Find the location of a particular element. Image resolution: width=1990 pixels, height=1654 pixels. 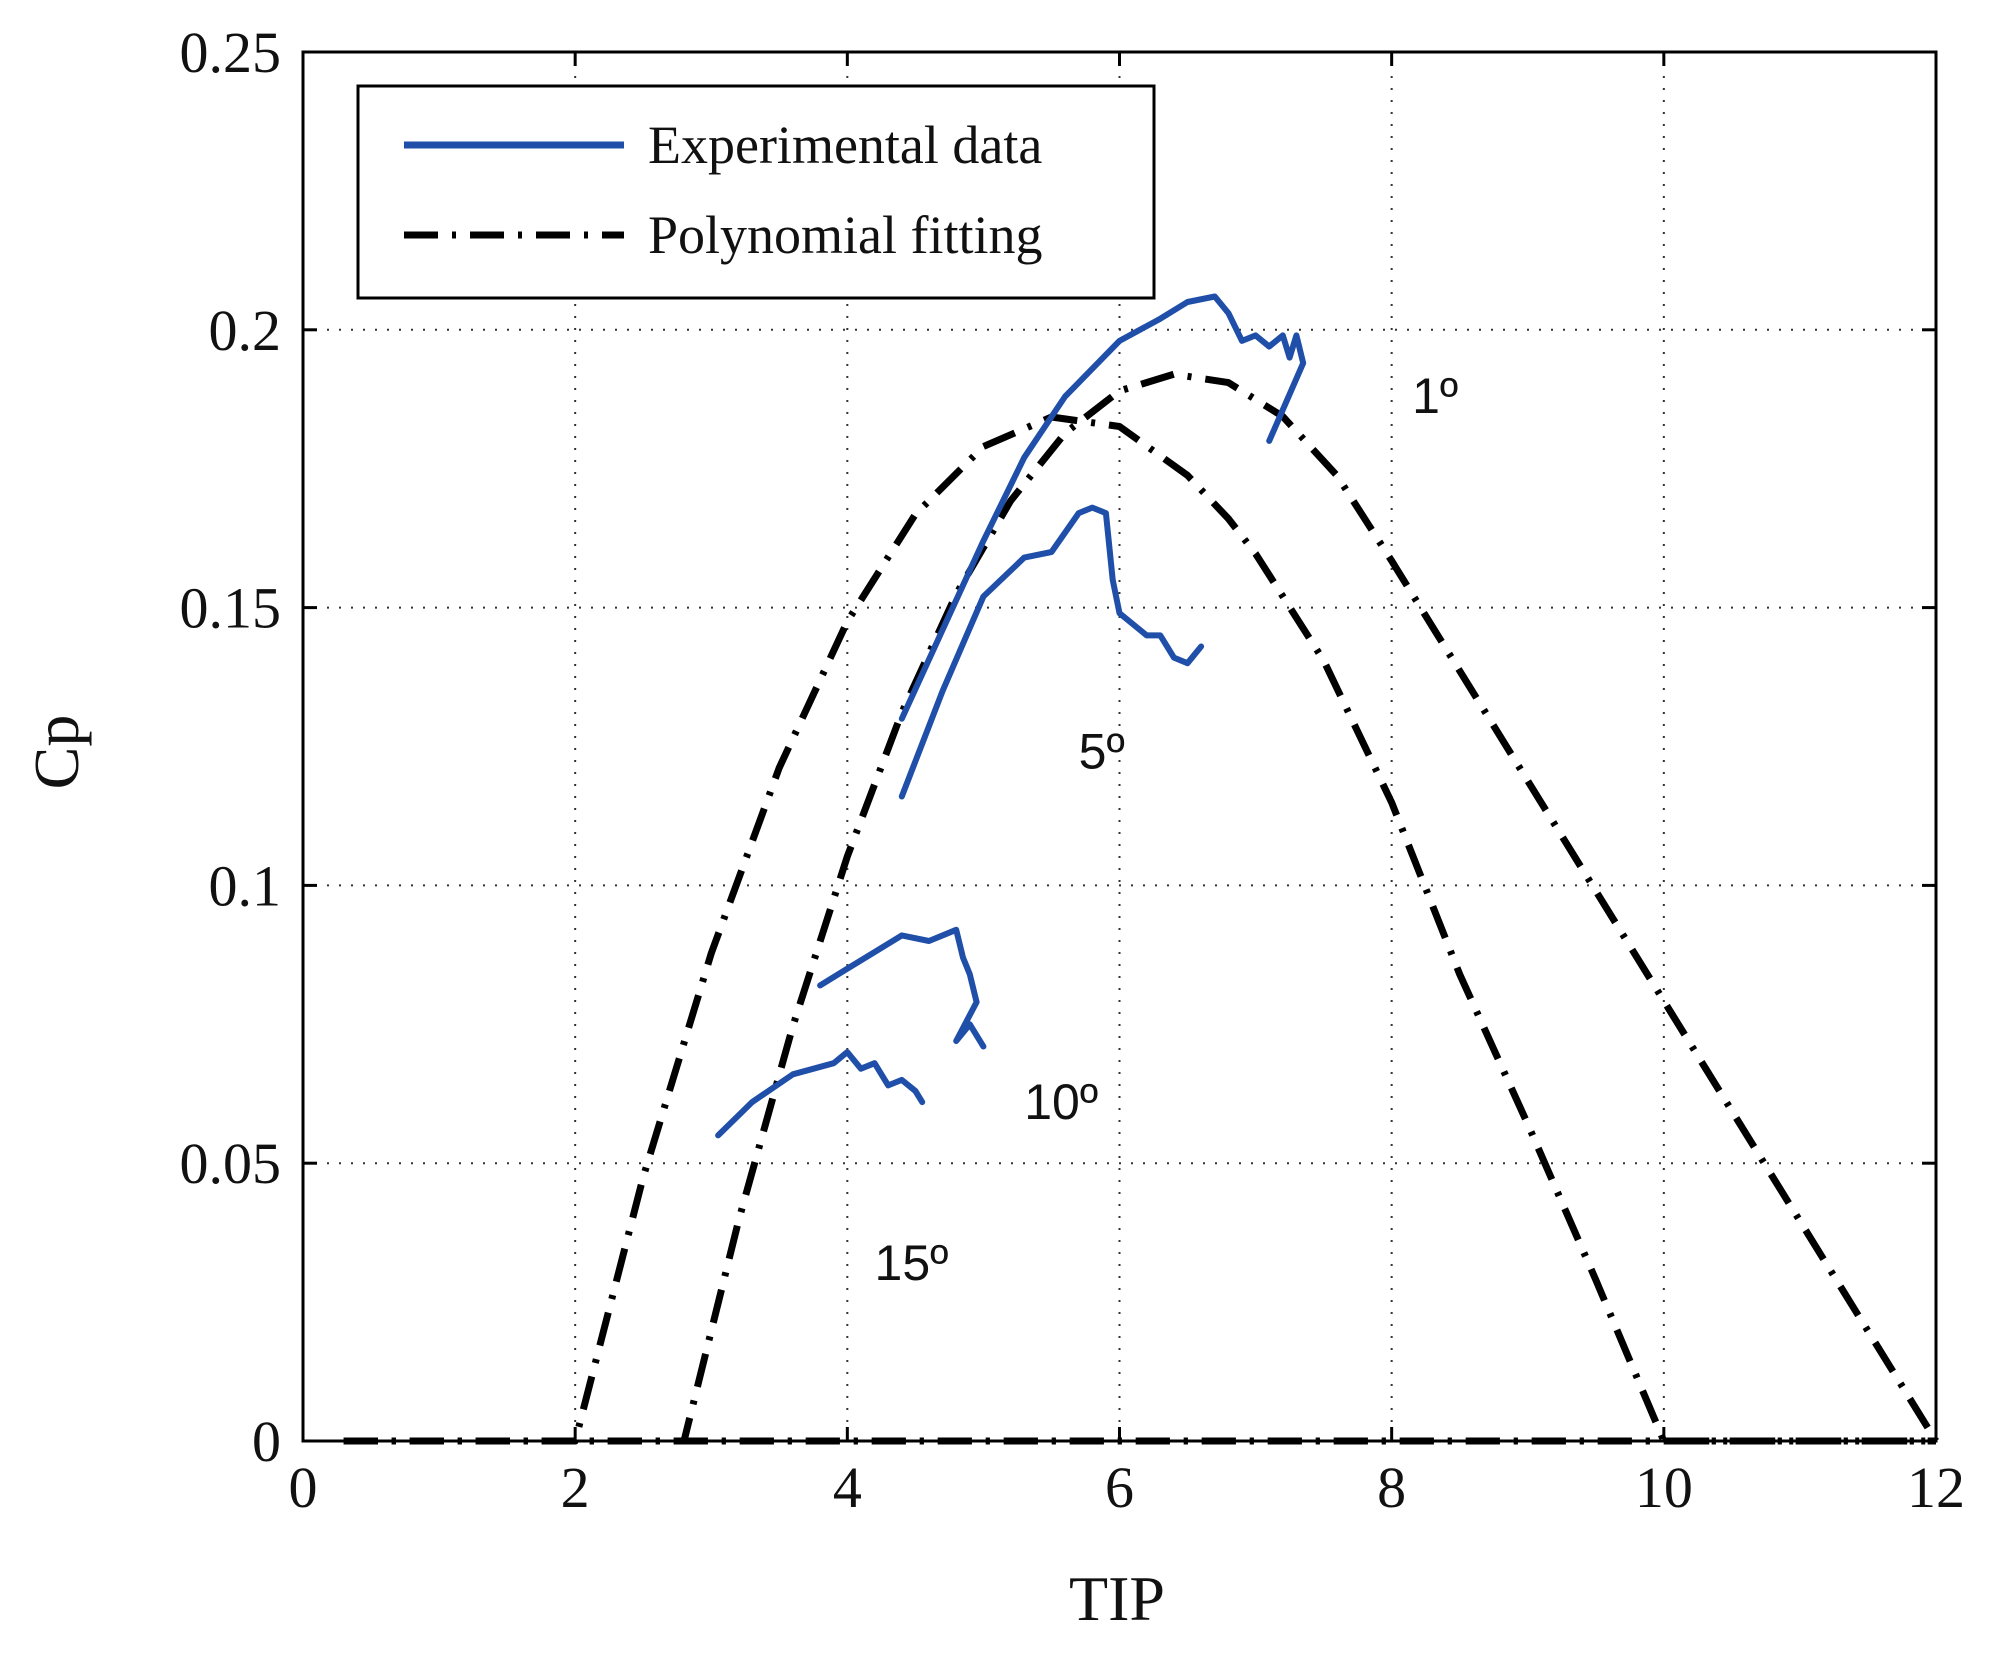

x-tick-label: 4 is located at coordinates (847, 1487).